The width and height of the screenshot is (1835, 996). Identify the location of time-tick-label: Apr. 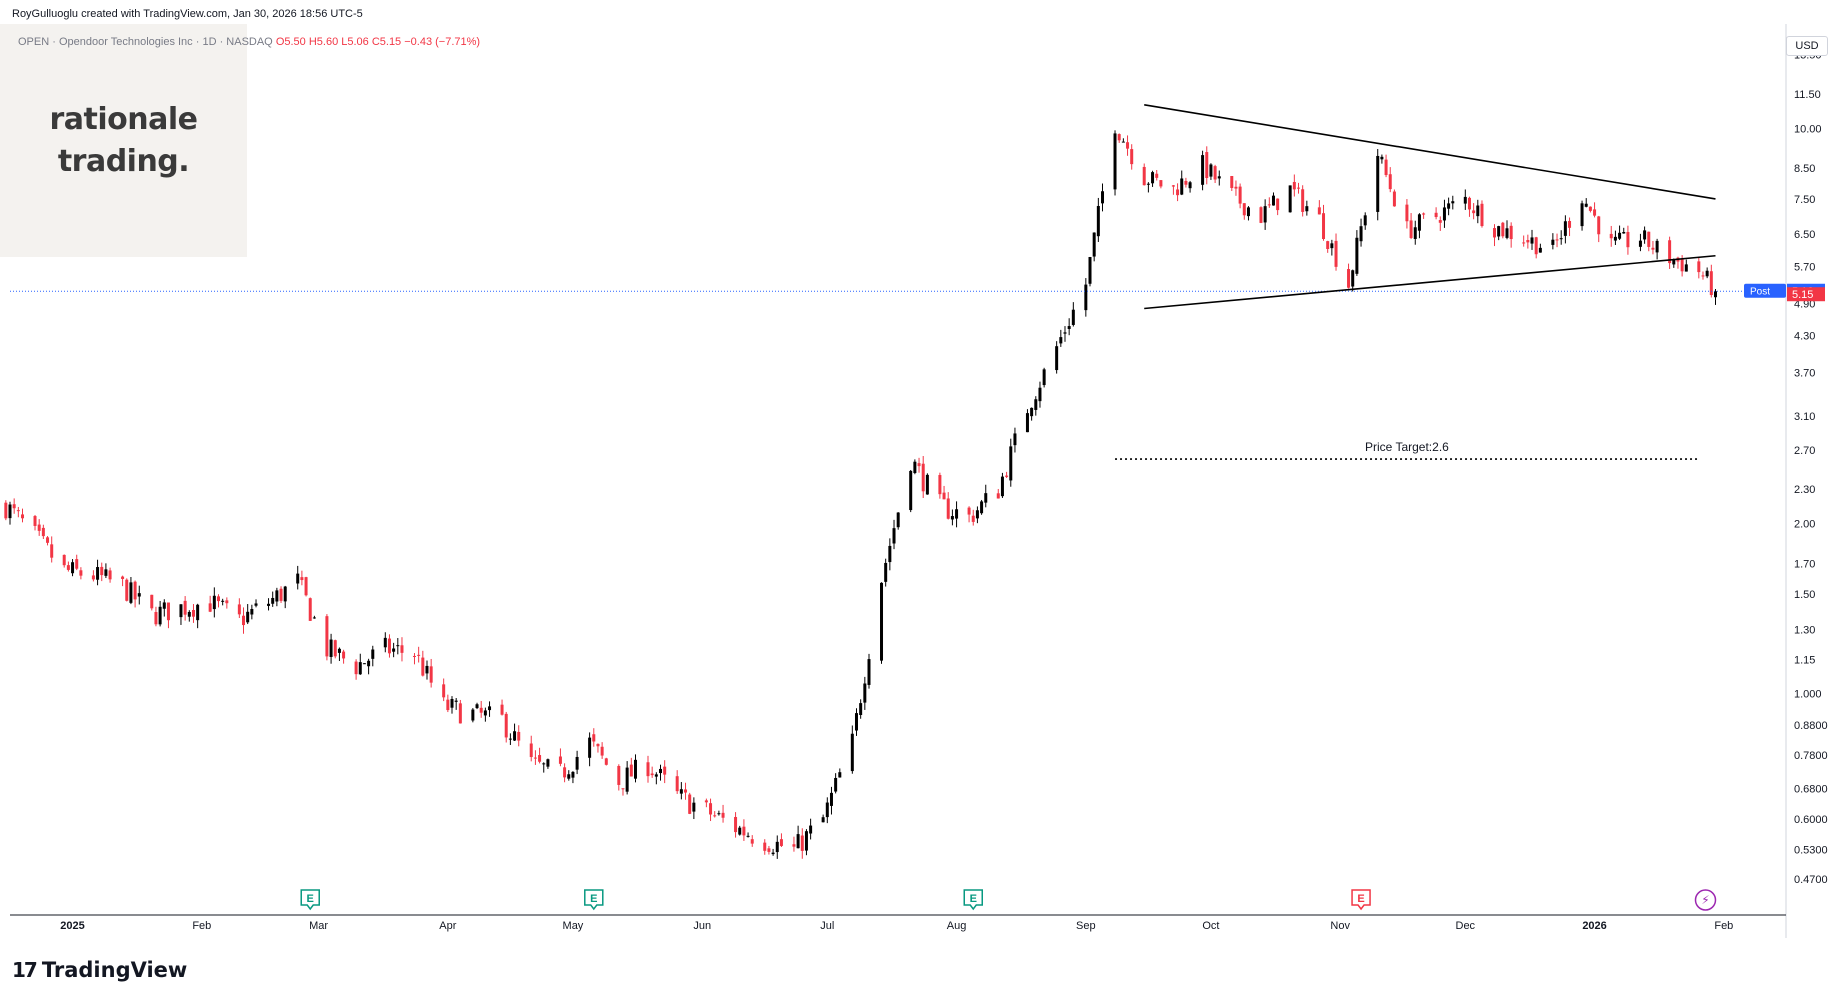
(447, 926).